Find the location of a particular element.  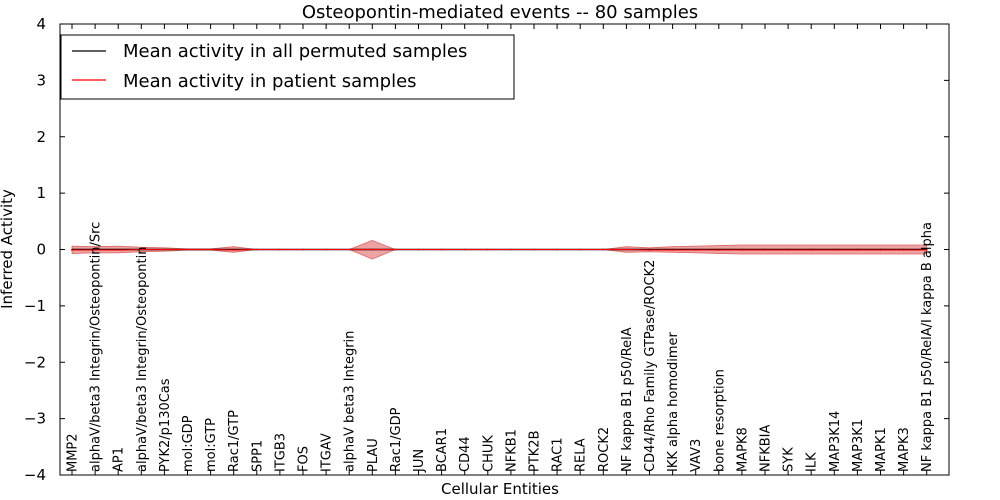

x-tick-label: bone resorption is located at coordinates (719, 420).